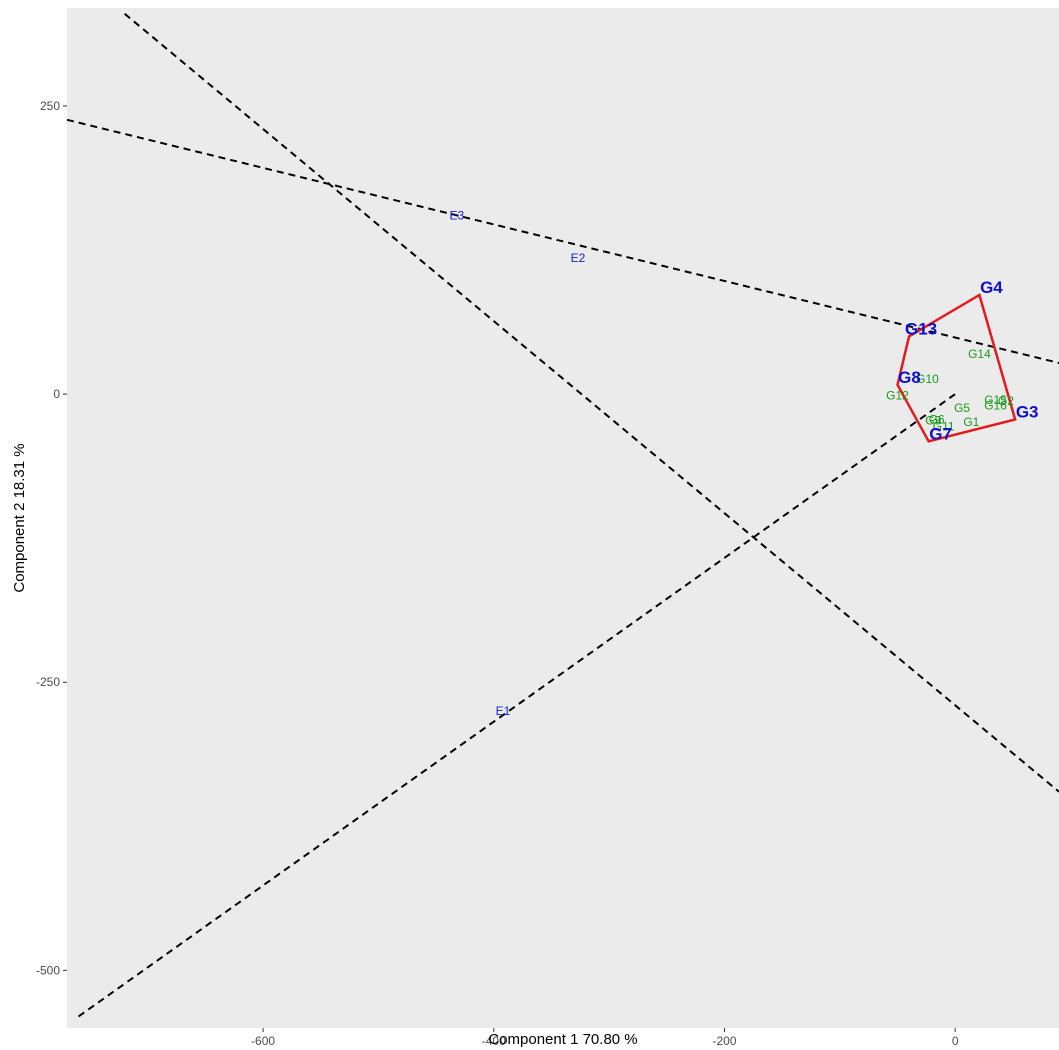 This screenshot has width=1059, height=1050. Describe the element at coordinates (955, 1041) in the screenshot. I see `x-tick-label: 0` at that location.